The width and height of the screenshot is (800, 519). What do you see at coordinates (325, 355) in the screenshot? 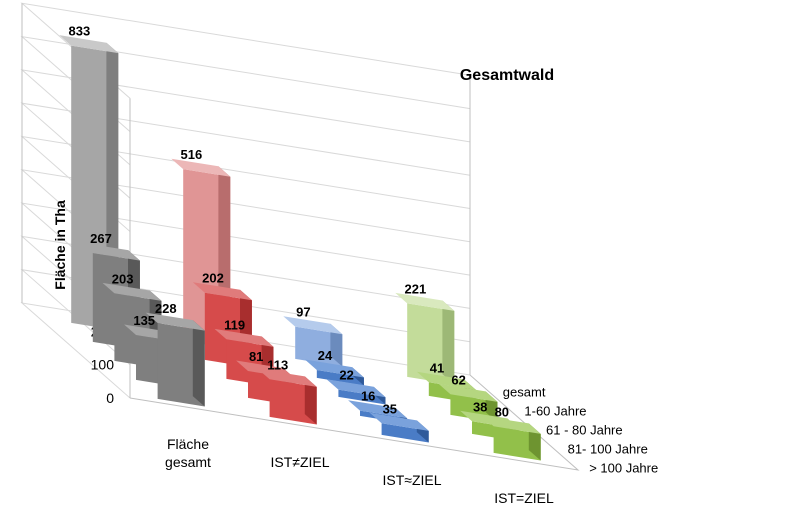
I see `bar-value-label: 24` at bounding box center [325, 355].